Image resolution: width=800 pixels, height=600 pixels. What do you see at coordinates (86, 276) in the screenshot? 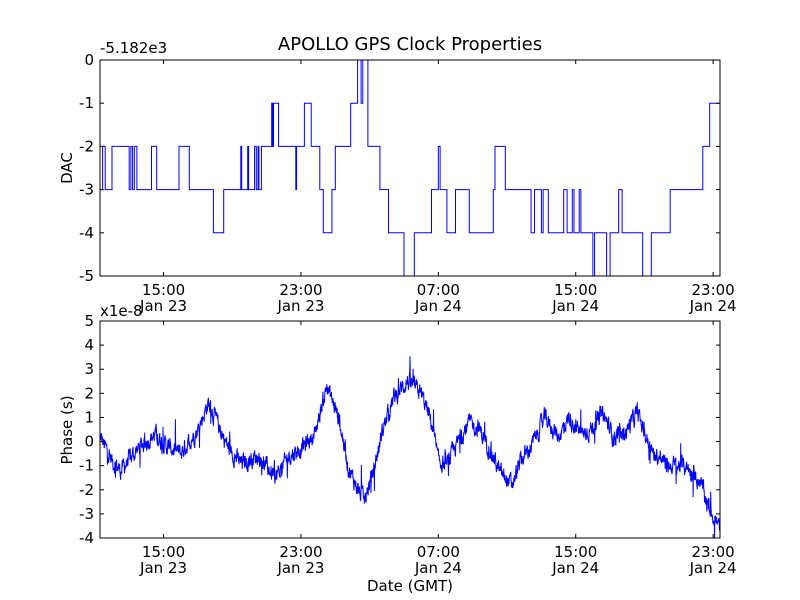
I see `dac-ytick-label: -5` at bounding box center [86, 276].